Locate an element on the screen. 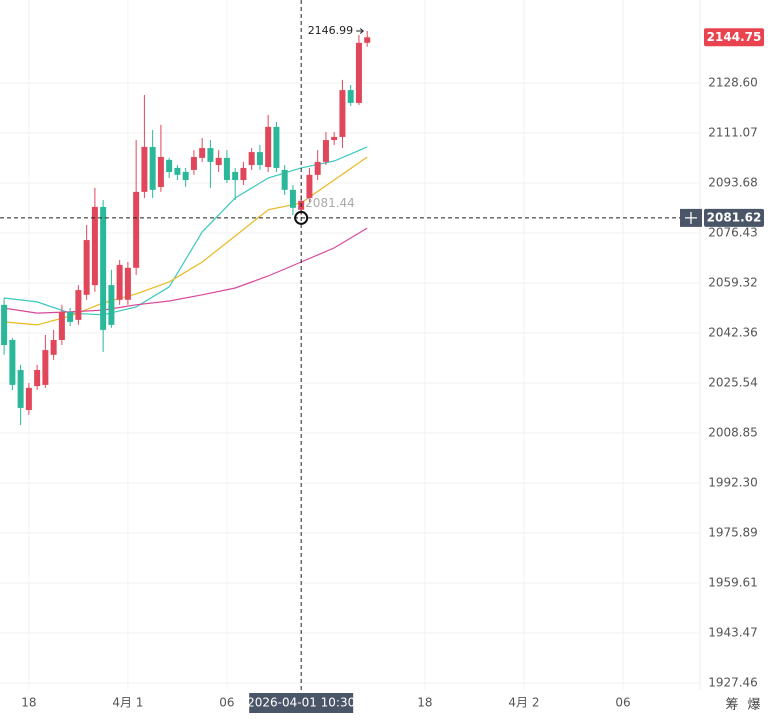 This screenshot has width=768, height=724. y-tick-label: 1927.46 is located at coordinates (733, 682).